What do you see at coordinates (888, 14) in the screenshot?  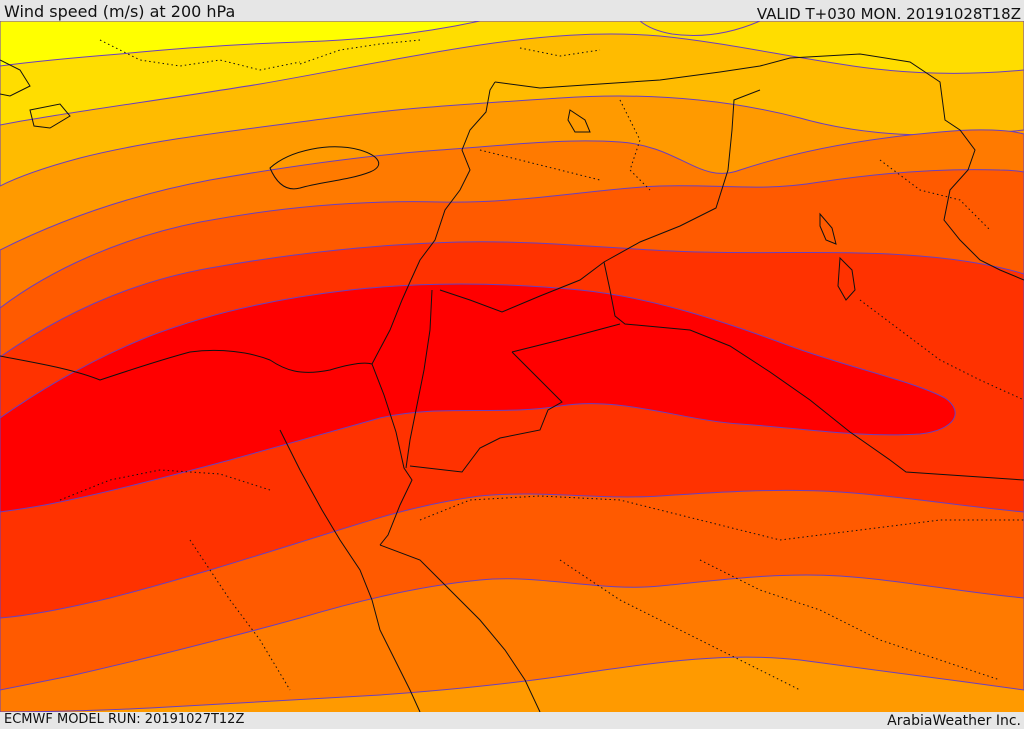 I see `valid-time: VALID T+030 MON. 20191028T18Z` at bounding box center [888, 14].